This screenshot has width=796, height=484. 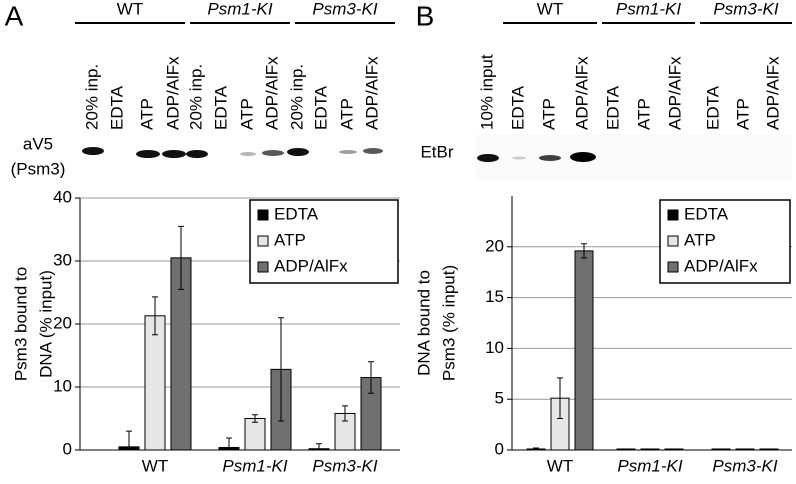 What do you see at coordinates (423, 323) in the screenshot?
I see `y-axis-label: DNA bound to` at bounding box center [423, 323].